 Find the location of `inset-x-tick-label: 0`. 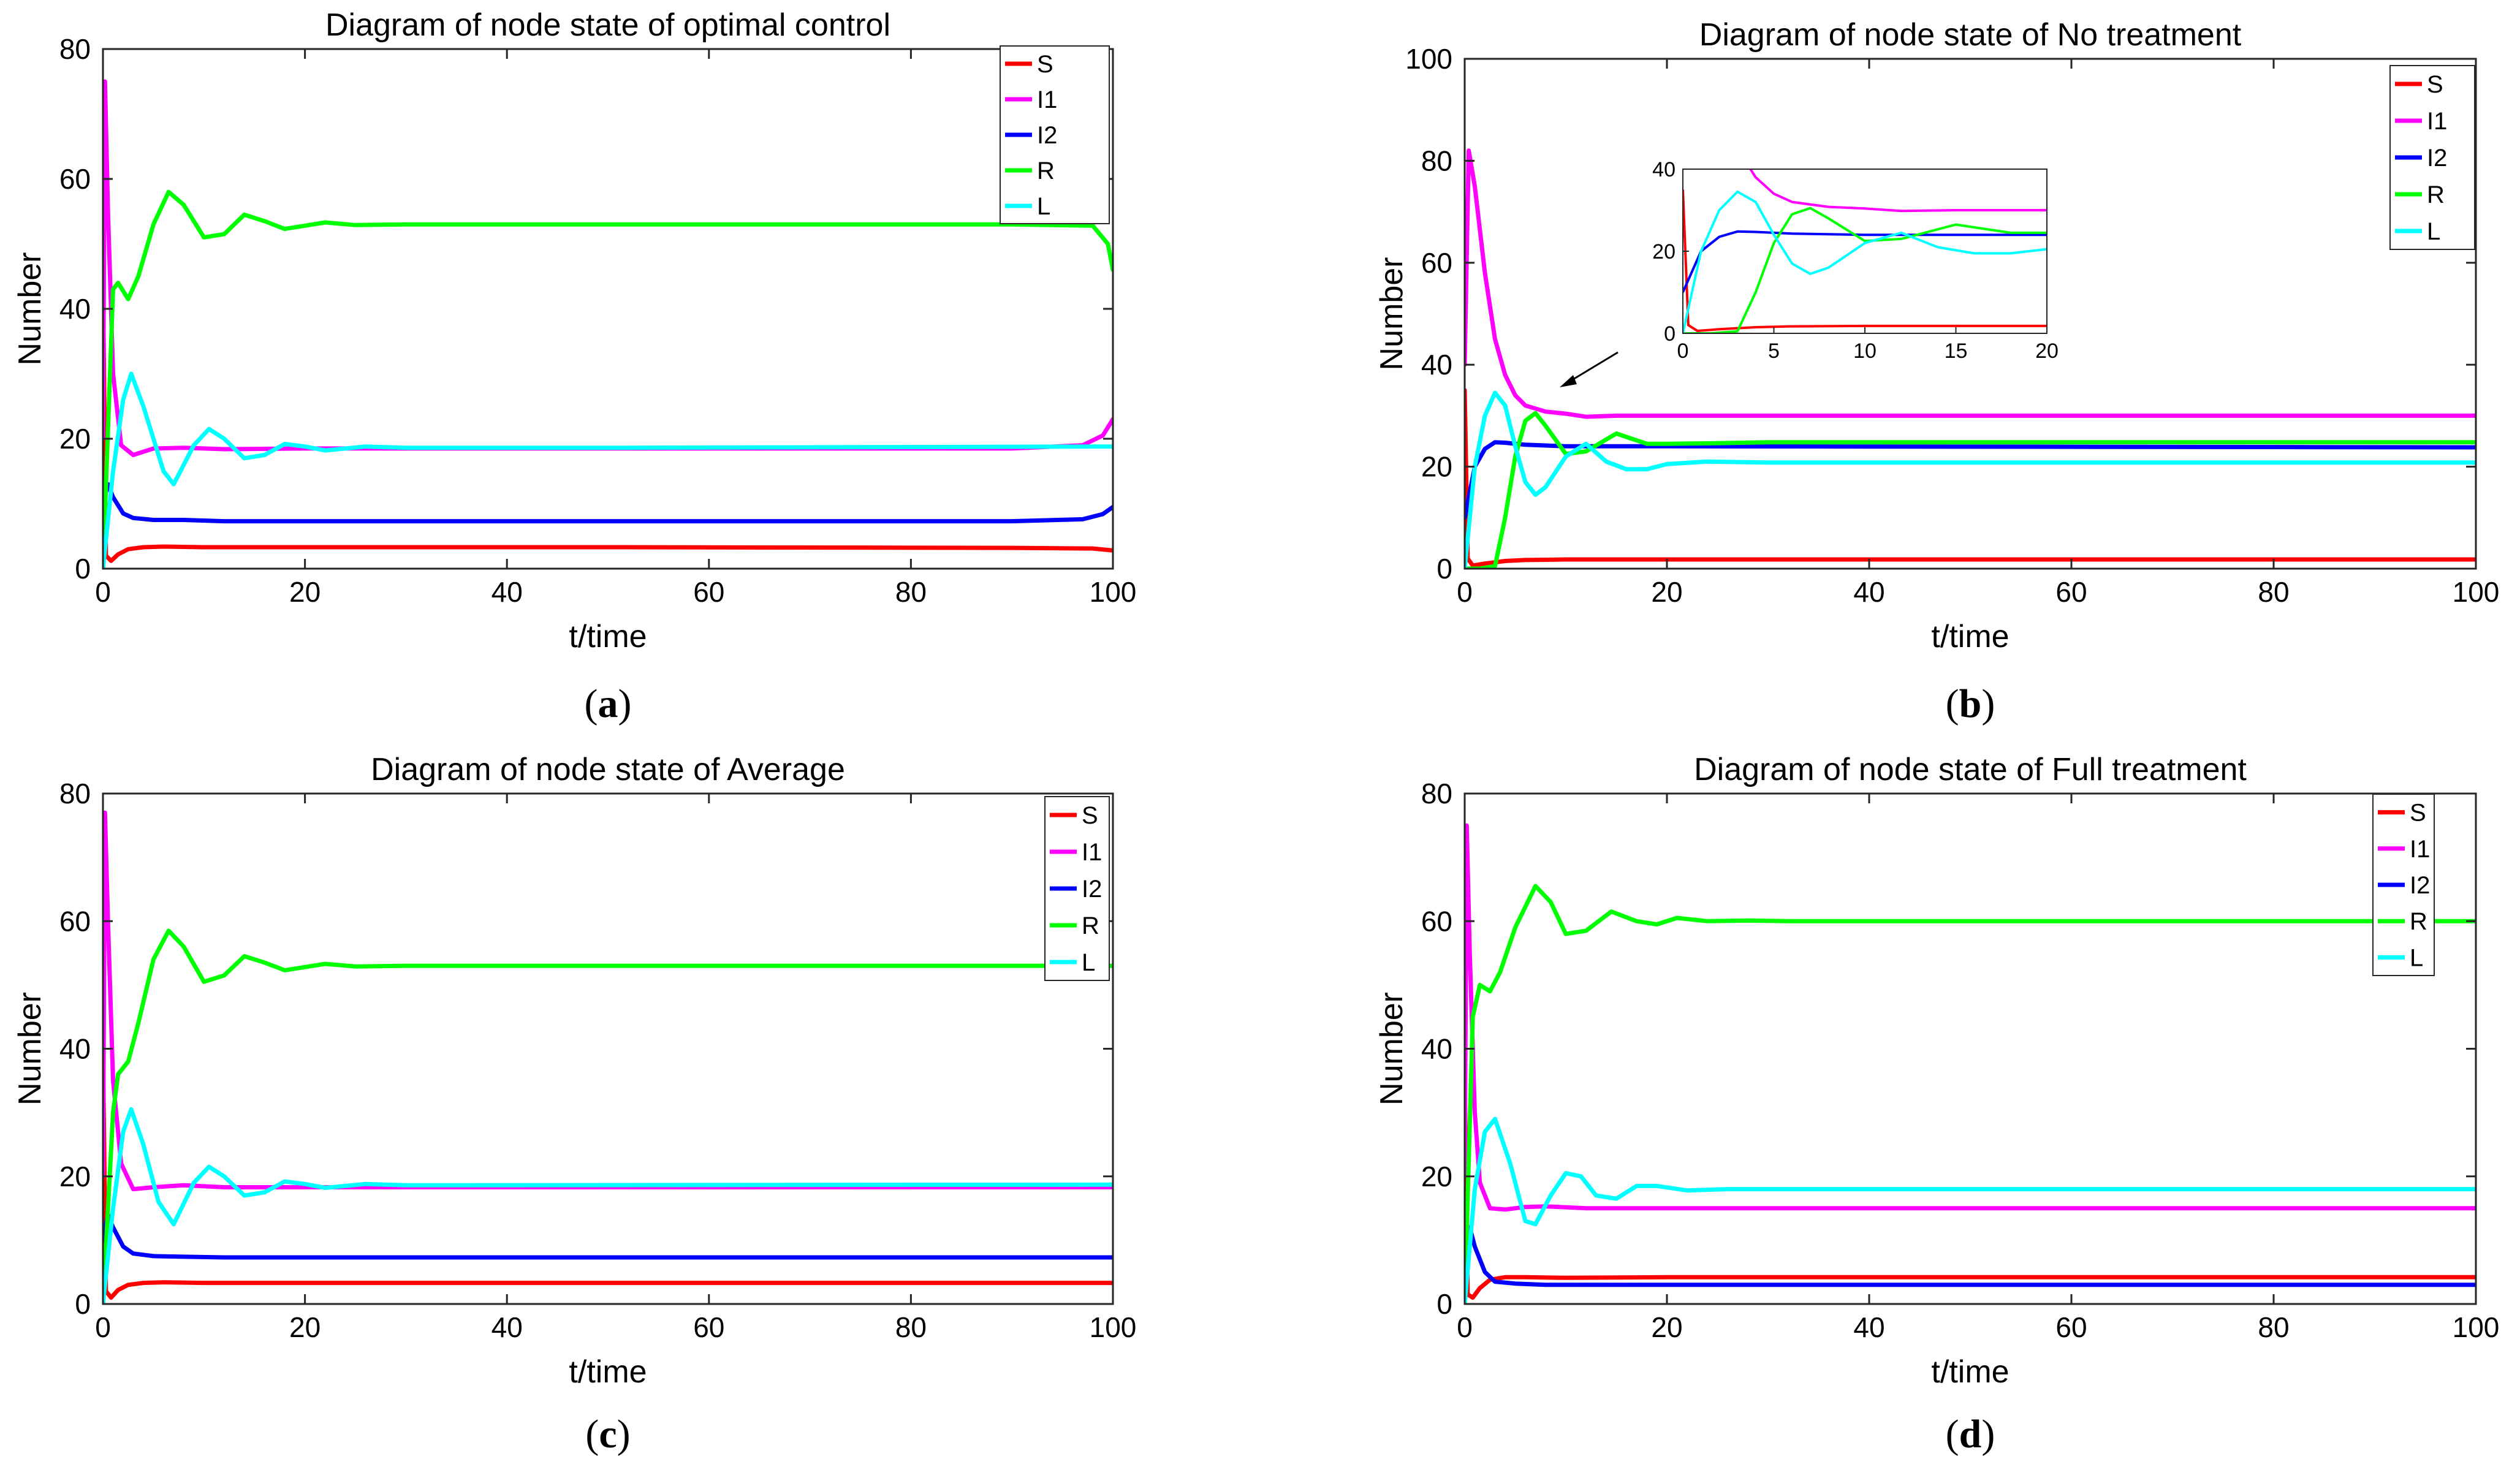

inset-x-tick-label: 0 is located at coordinates (1683, 351).